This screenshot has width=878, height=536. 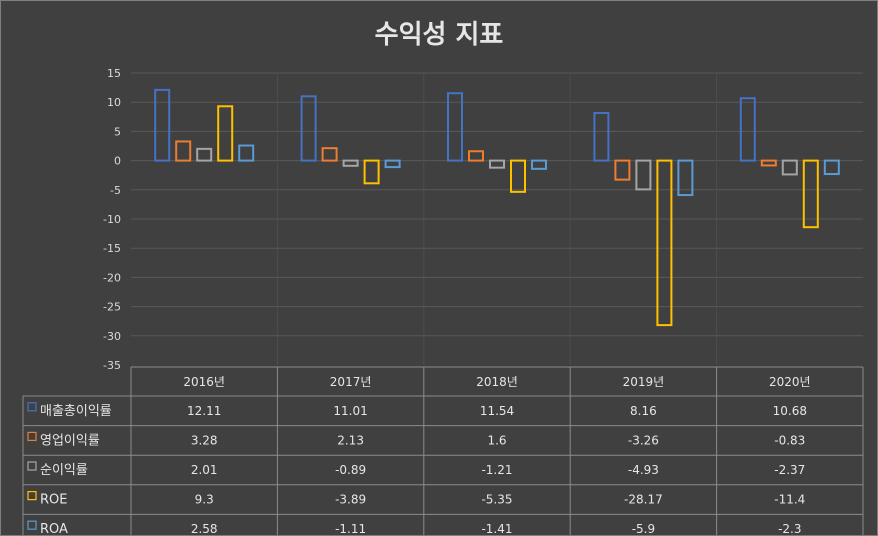 What do you see at coordinates (789, 470) in the screenshot?
I see `data-label: -2.37` at bounding box center [789, 470].